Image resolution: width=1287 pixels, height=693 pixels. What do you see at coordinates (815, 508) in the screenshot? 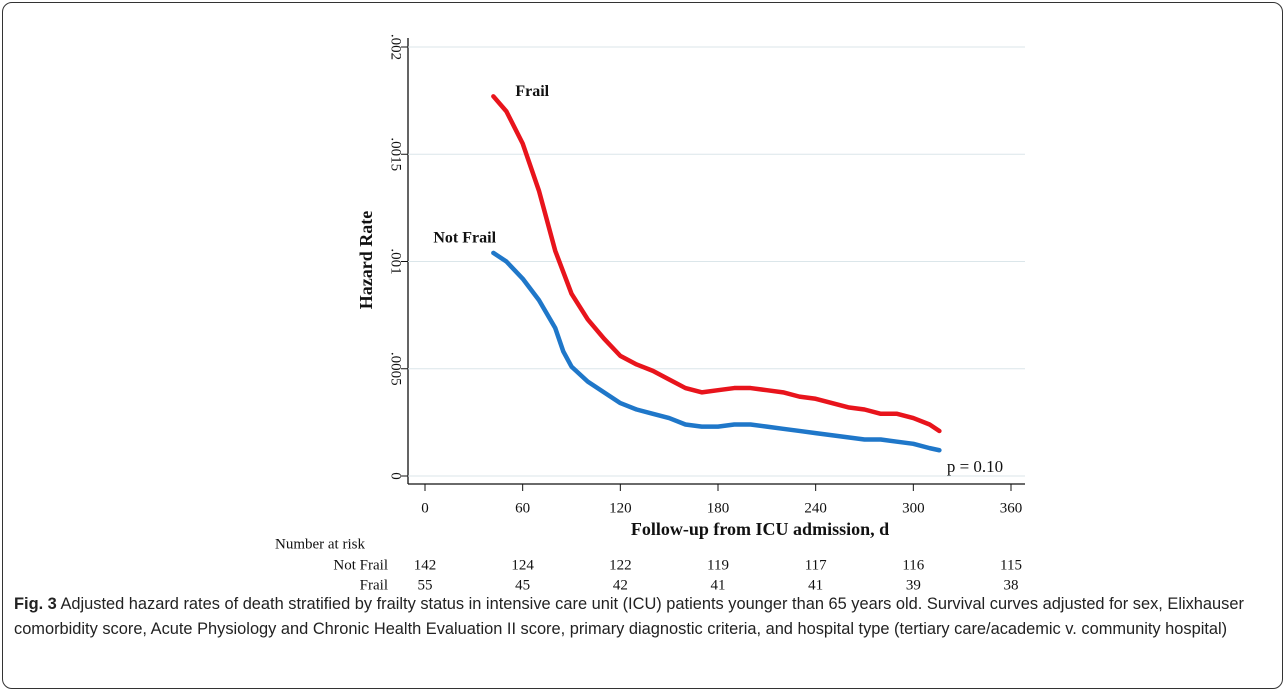
I see `x-tick-label: 240` at bounding box center [815, 508].